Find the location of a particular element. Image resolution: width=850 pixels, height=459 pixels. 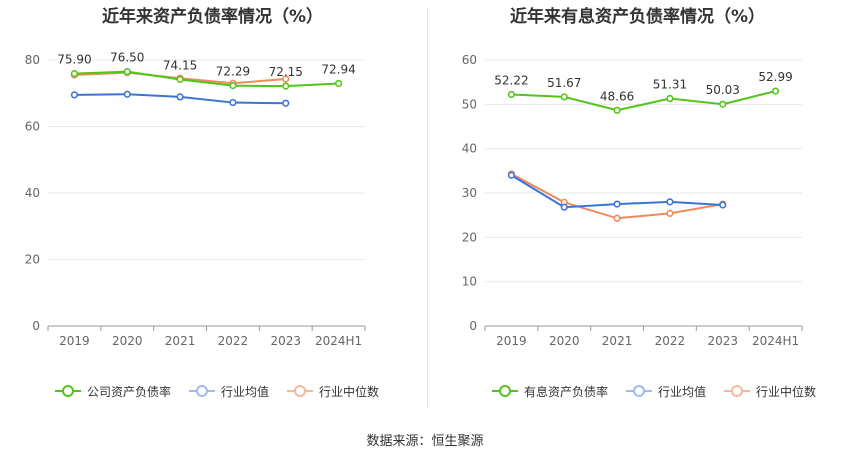

right-x-tick-label: 2022 is located at coordinates (670, 341).